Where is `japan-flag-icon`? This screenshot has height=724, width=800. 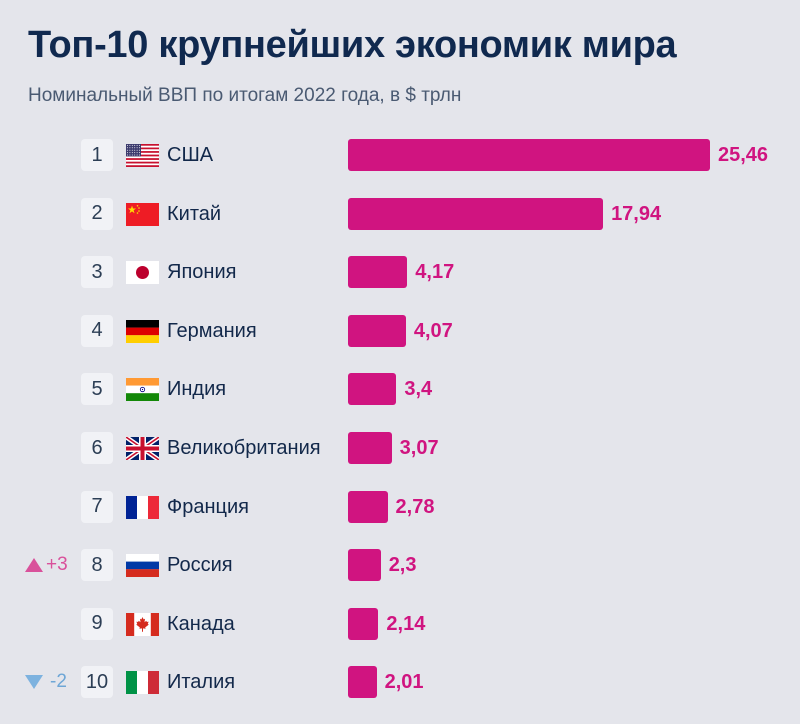 japan-flag-icon is located at coordinates (142, 273).